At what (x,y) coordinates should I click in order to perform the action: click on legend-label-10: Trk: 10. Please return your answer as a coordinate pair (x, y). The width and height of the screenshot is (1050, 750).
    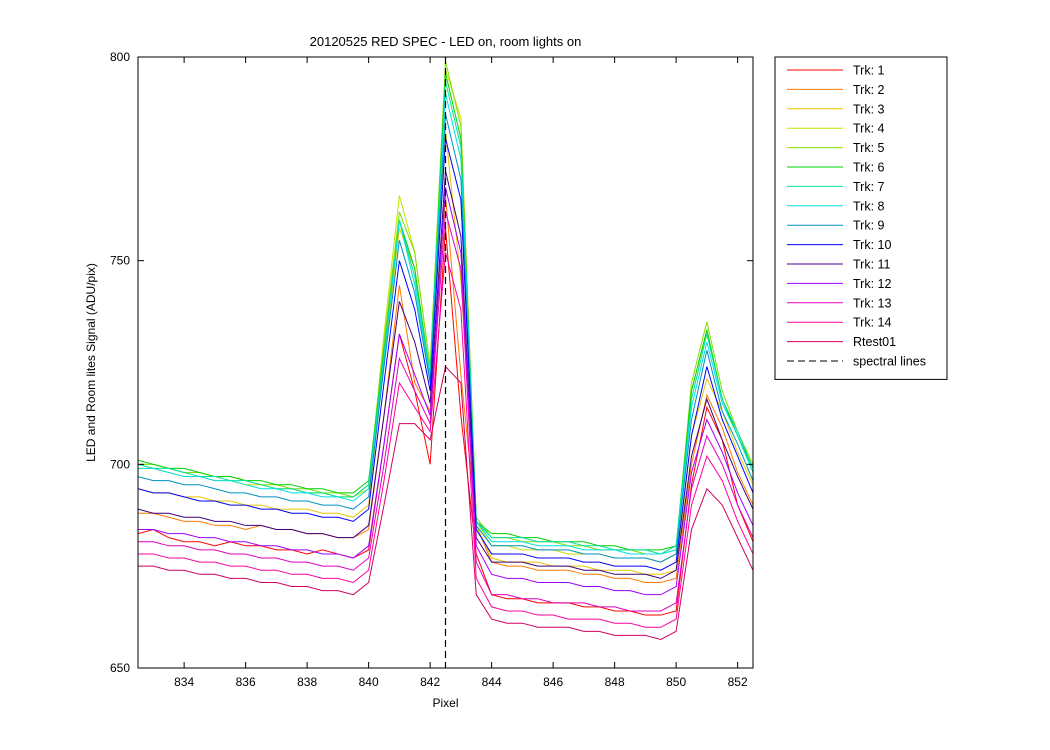
    Looking at the image, I should click on (872, 245).